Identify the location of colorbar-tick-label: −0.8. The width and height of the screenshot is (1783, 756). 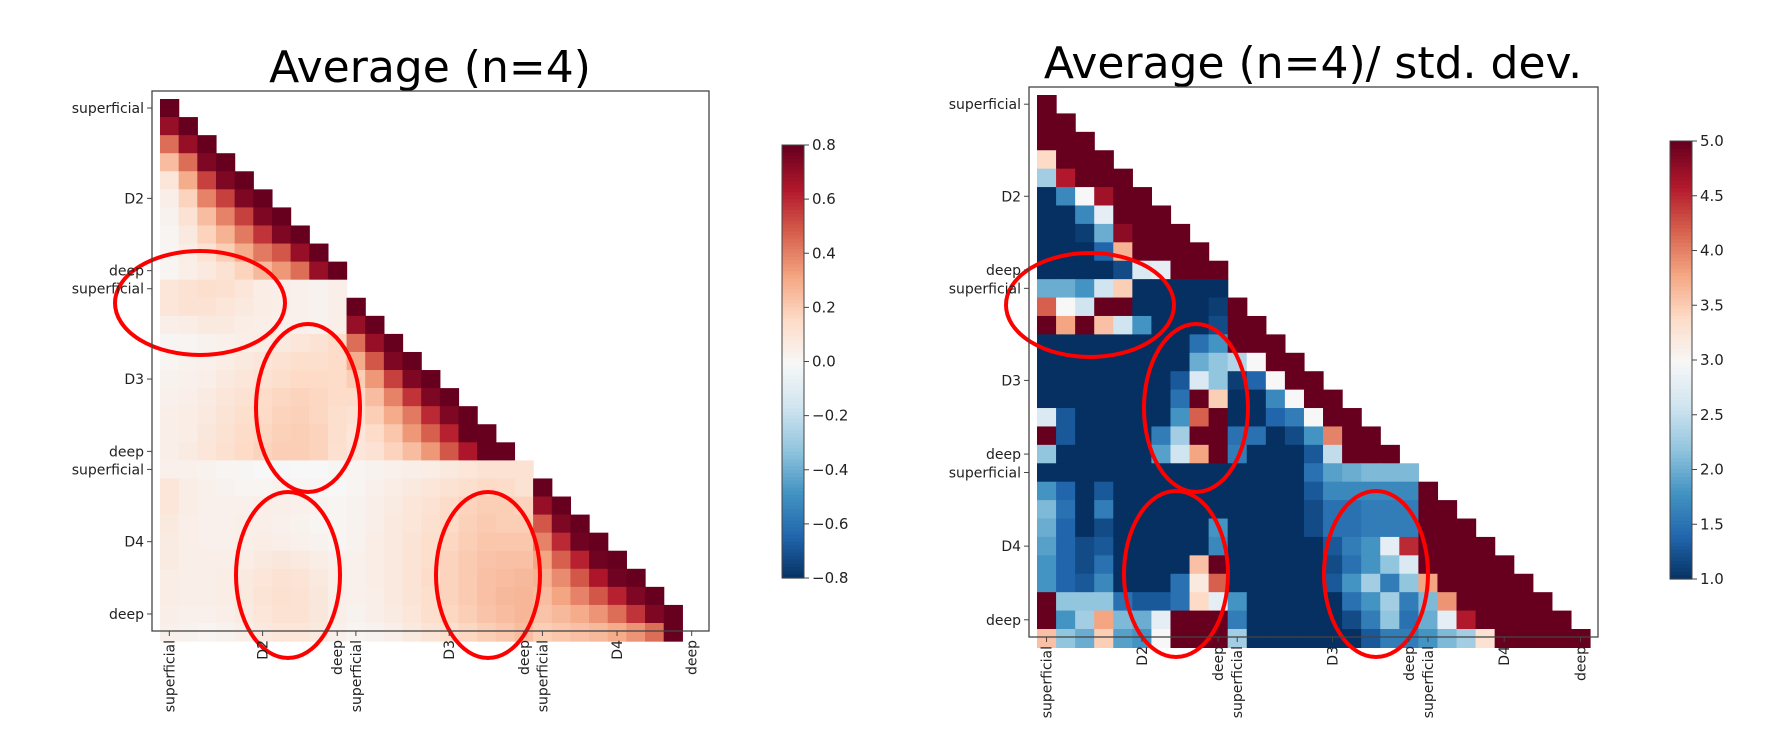
(830, 578).